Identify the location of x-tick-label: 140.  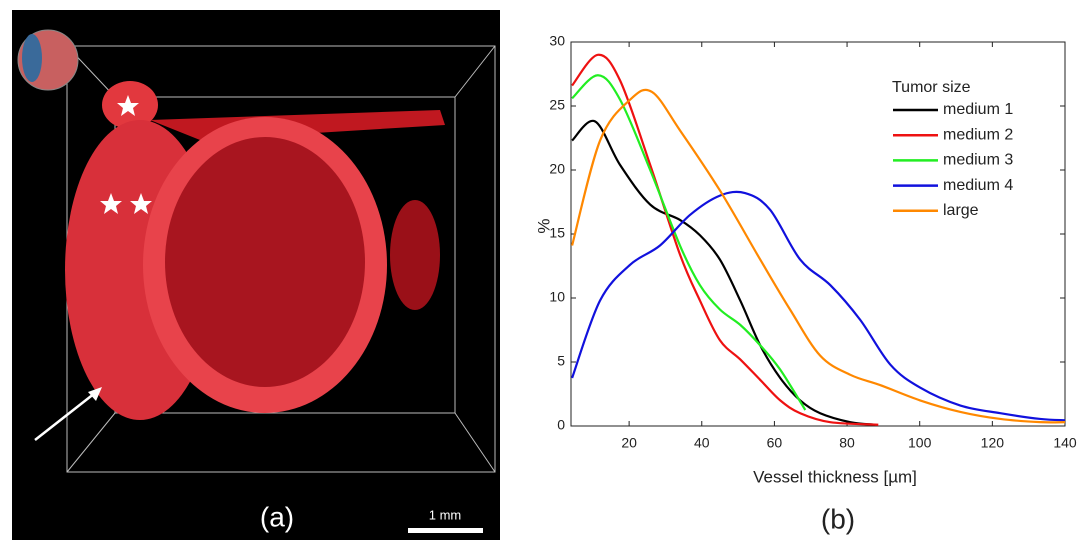
(1065, 443).